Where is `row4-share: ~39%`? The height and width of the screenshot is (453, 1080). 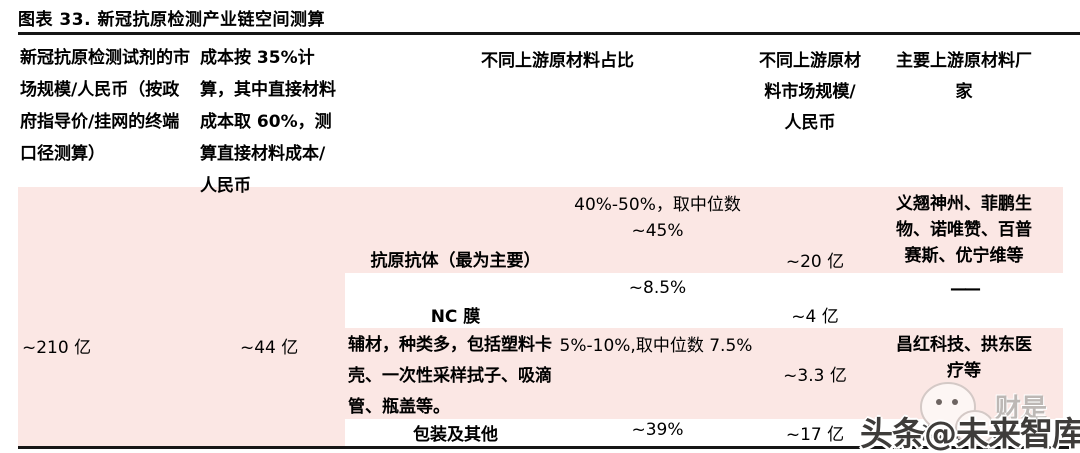
row4-share: ~39% is located at coordinates (657, 430).